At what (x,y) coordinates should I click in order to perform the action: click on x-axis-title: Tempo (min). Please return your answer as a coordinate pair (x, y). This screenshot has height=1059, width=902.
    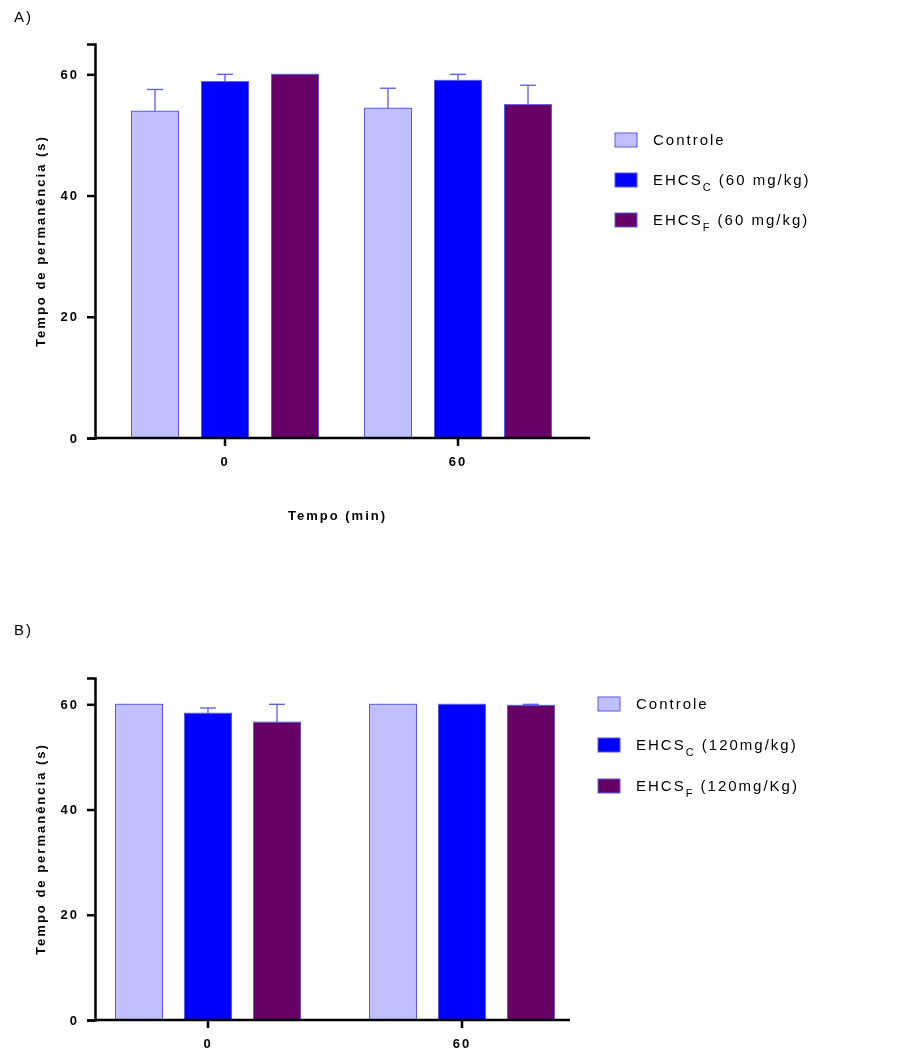
    Looking at the image, I should click on (337, 515).